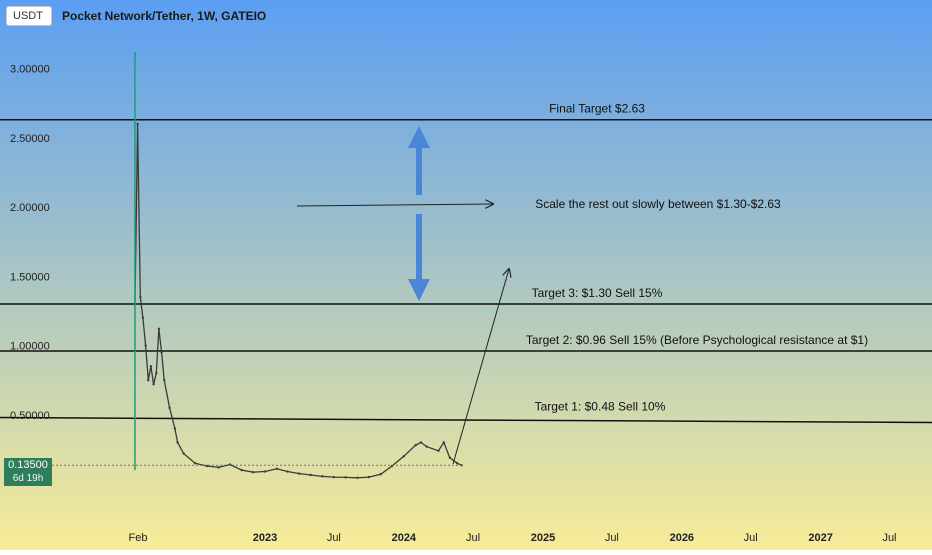 The image size is (932, 555). I want to click on chart-header: USDT Pocket Network/Tether, 1W, GATEIO, so click(136, 16).